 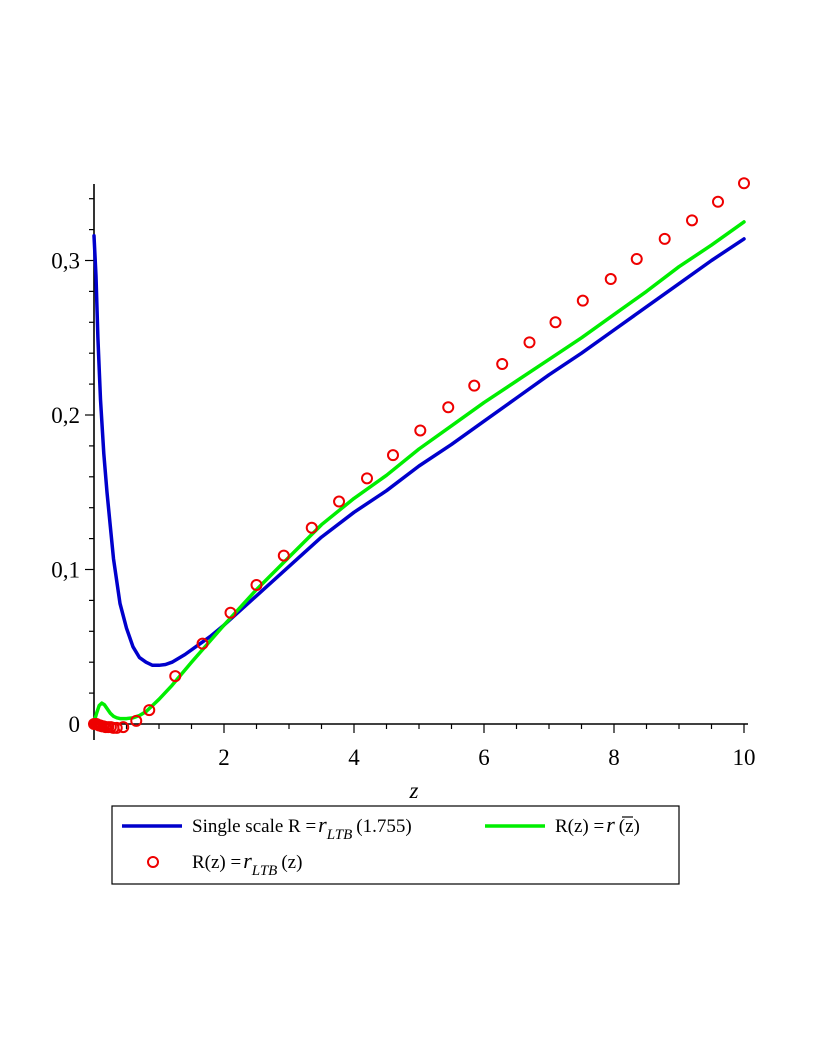 I want to click on y-tick-label: 0,3, so click(x=65, y=261).